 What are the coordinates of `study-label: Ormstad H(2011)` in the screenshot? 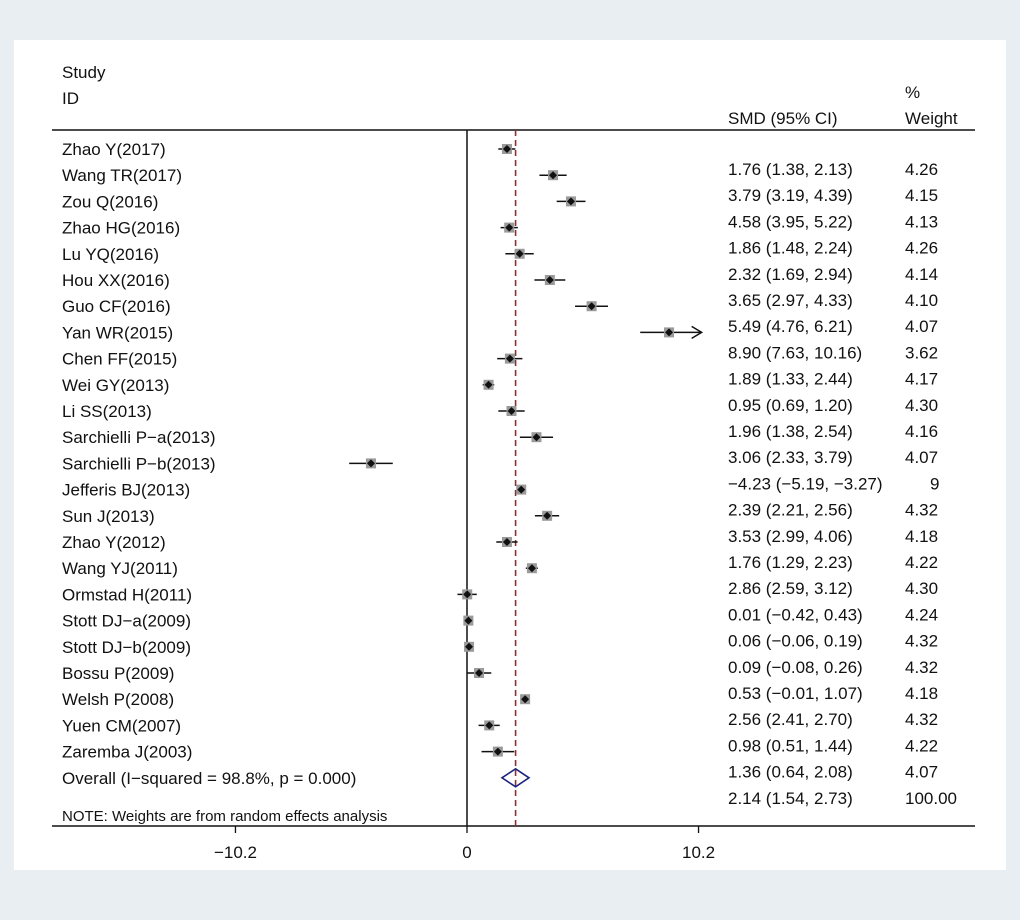 It's located at (127, 594).